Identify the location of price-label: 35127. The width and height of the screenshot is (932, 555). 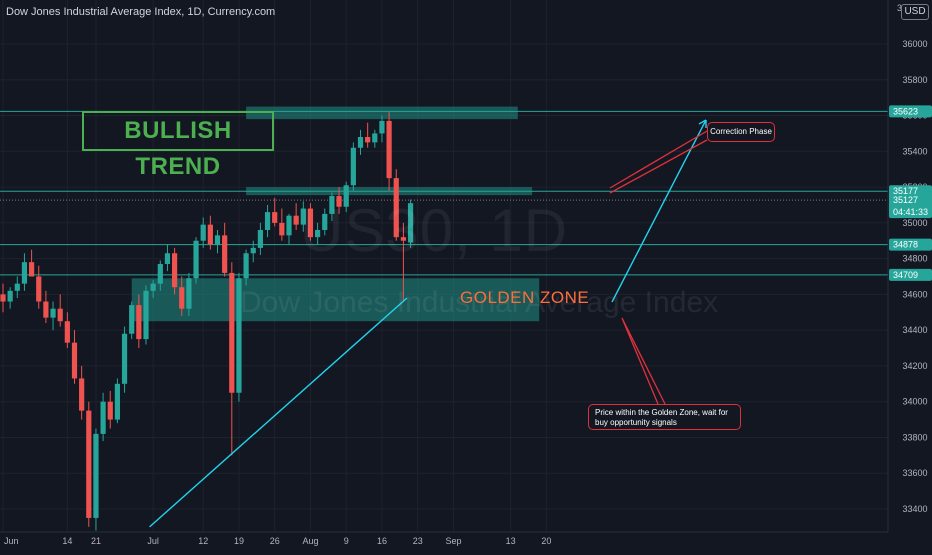
(905, 200).